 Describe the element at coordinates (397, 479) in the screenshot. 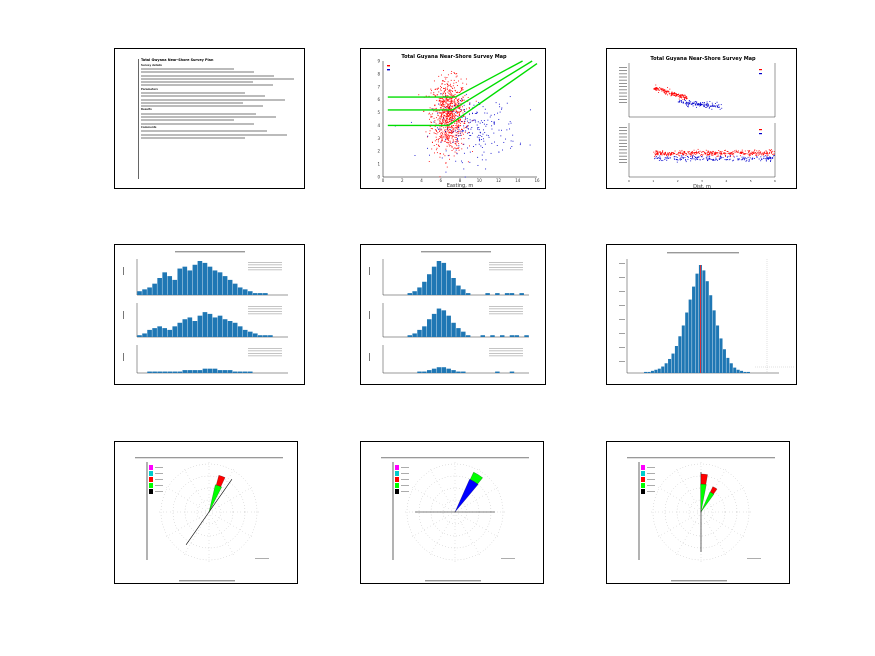

I see `legend-swatch` at that location.